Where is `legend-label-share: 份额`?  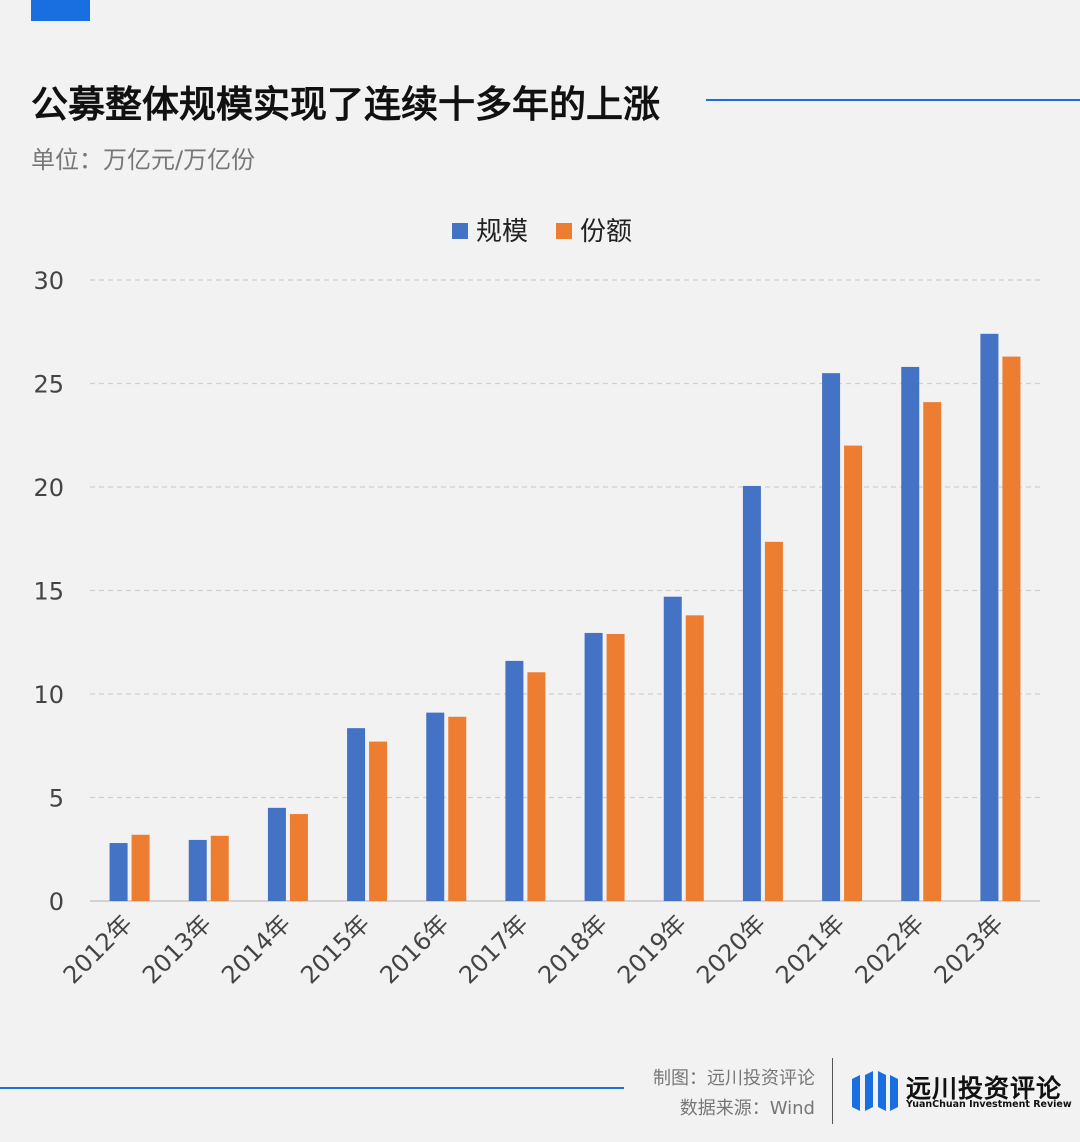
legend-label-share: 份额 is located at coordinates (606, 232).